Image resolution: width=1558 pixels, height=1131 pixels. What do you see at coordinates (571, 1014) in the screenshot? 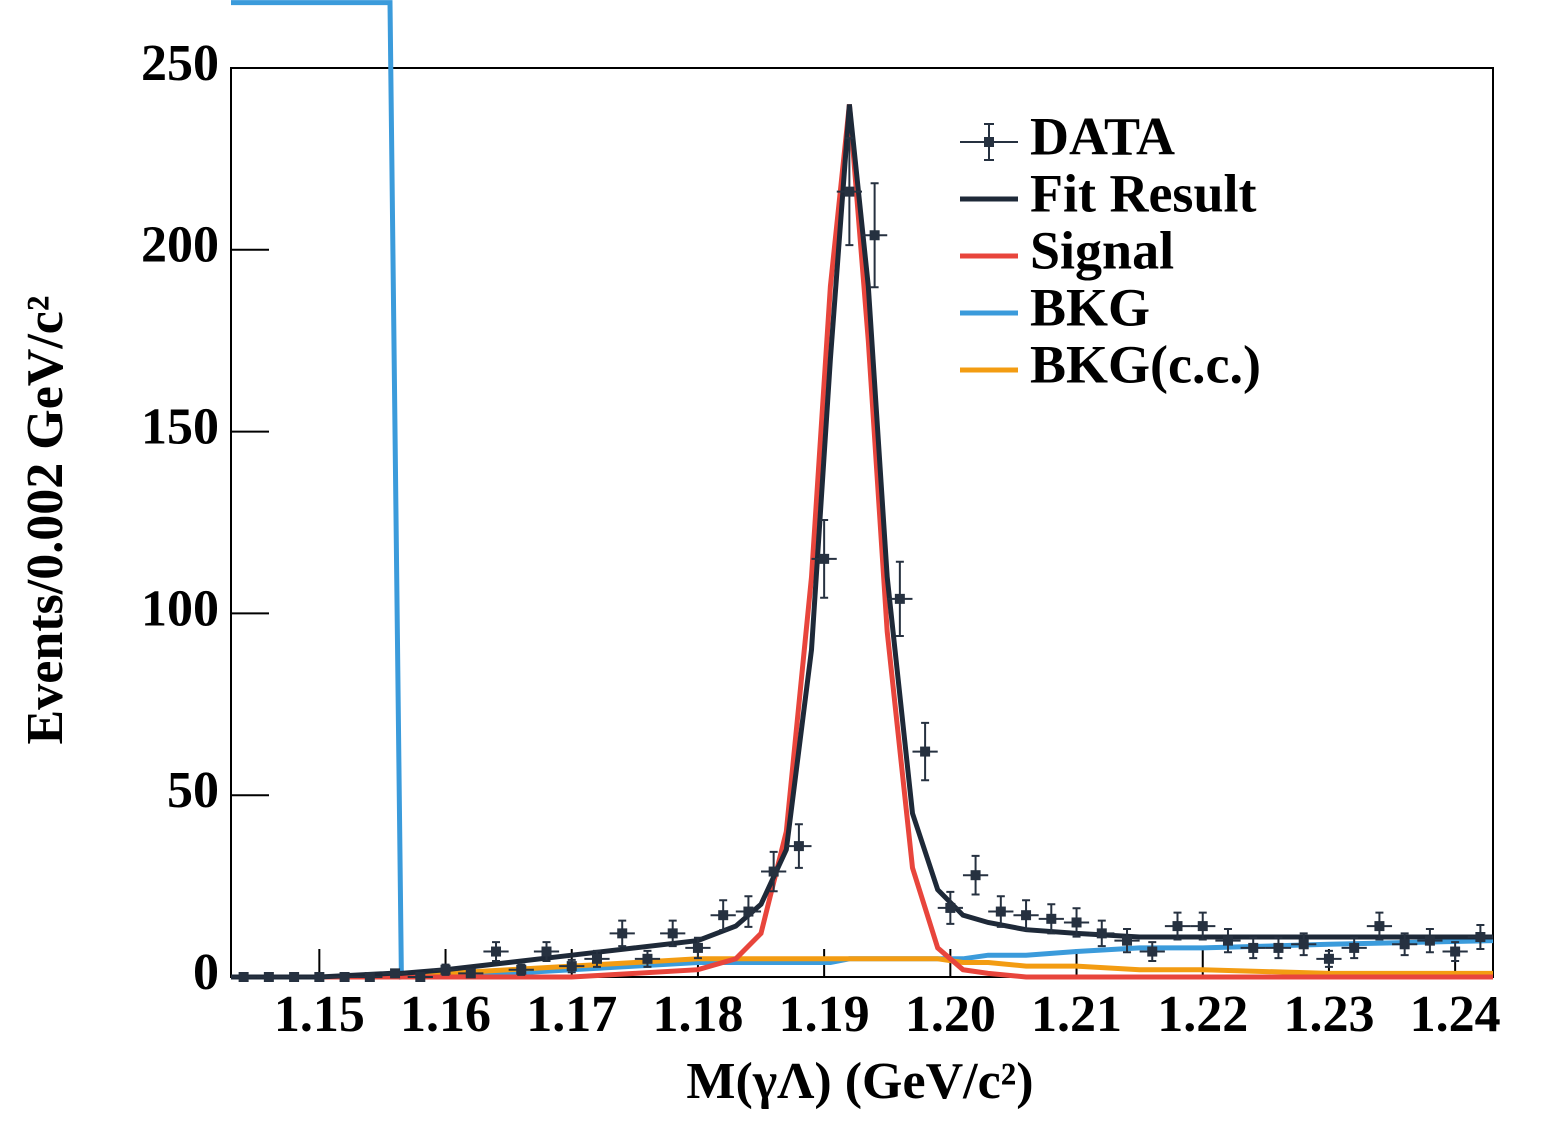
I see `x-tick-label: 1.17` at bounding box center [571, 1014].